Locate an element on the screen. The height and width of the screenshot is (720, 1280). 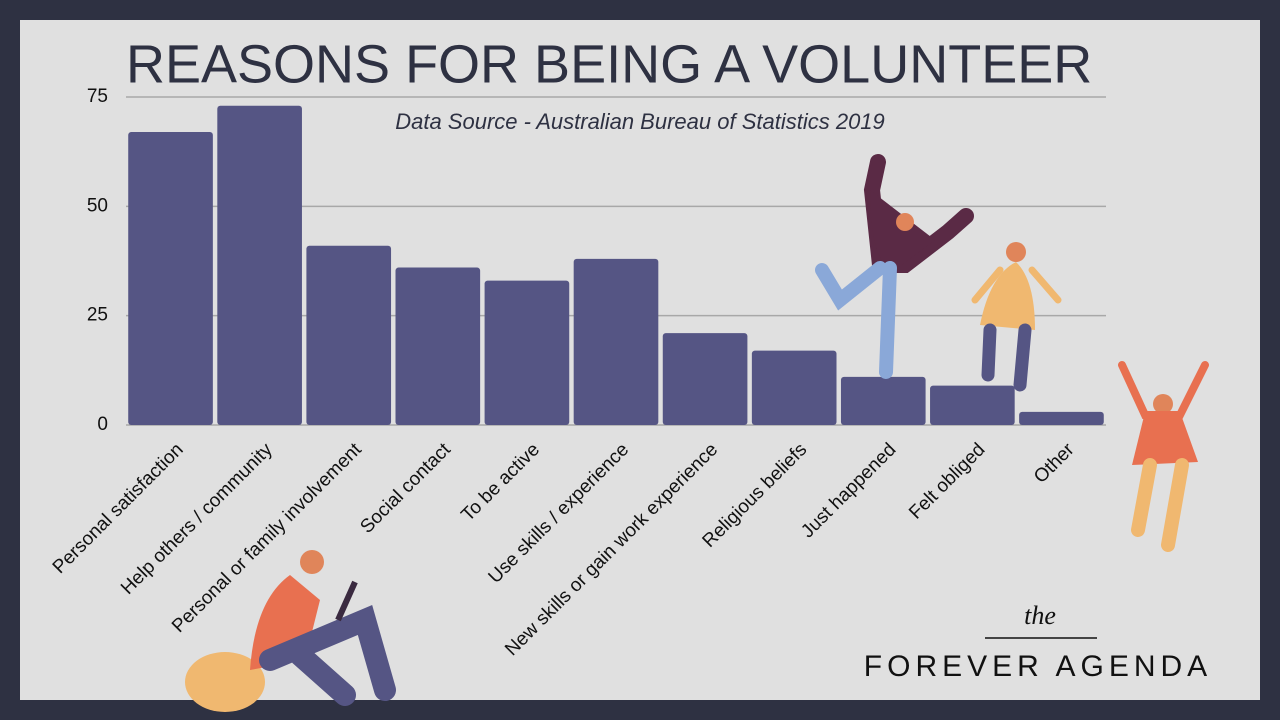
illustration-jumping-man is located at coordinates (894, 266).